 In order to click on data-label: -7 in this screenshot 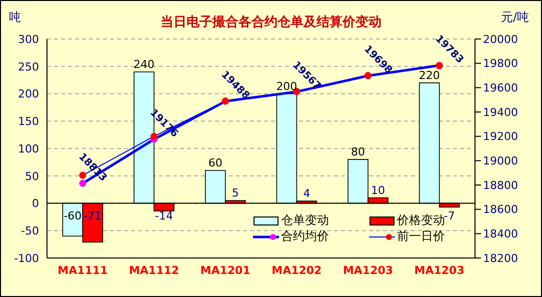, I will do `click(449, 215)`.